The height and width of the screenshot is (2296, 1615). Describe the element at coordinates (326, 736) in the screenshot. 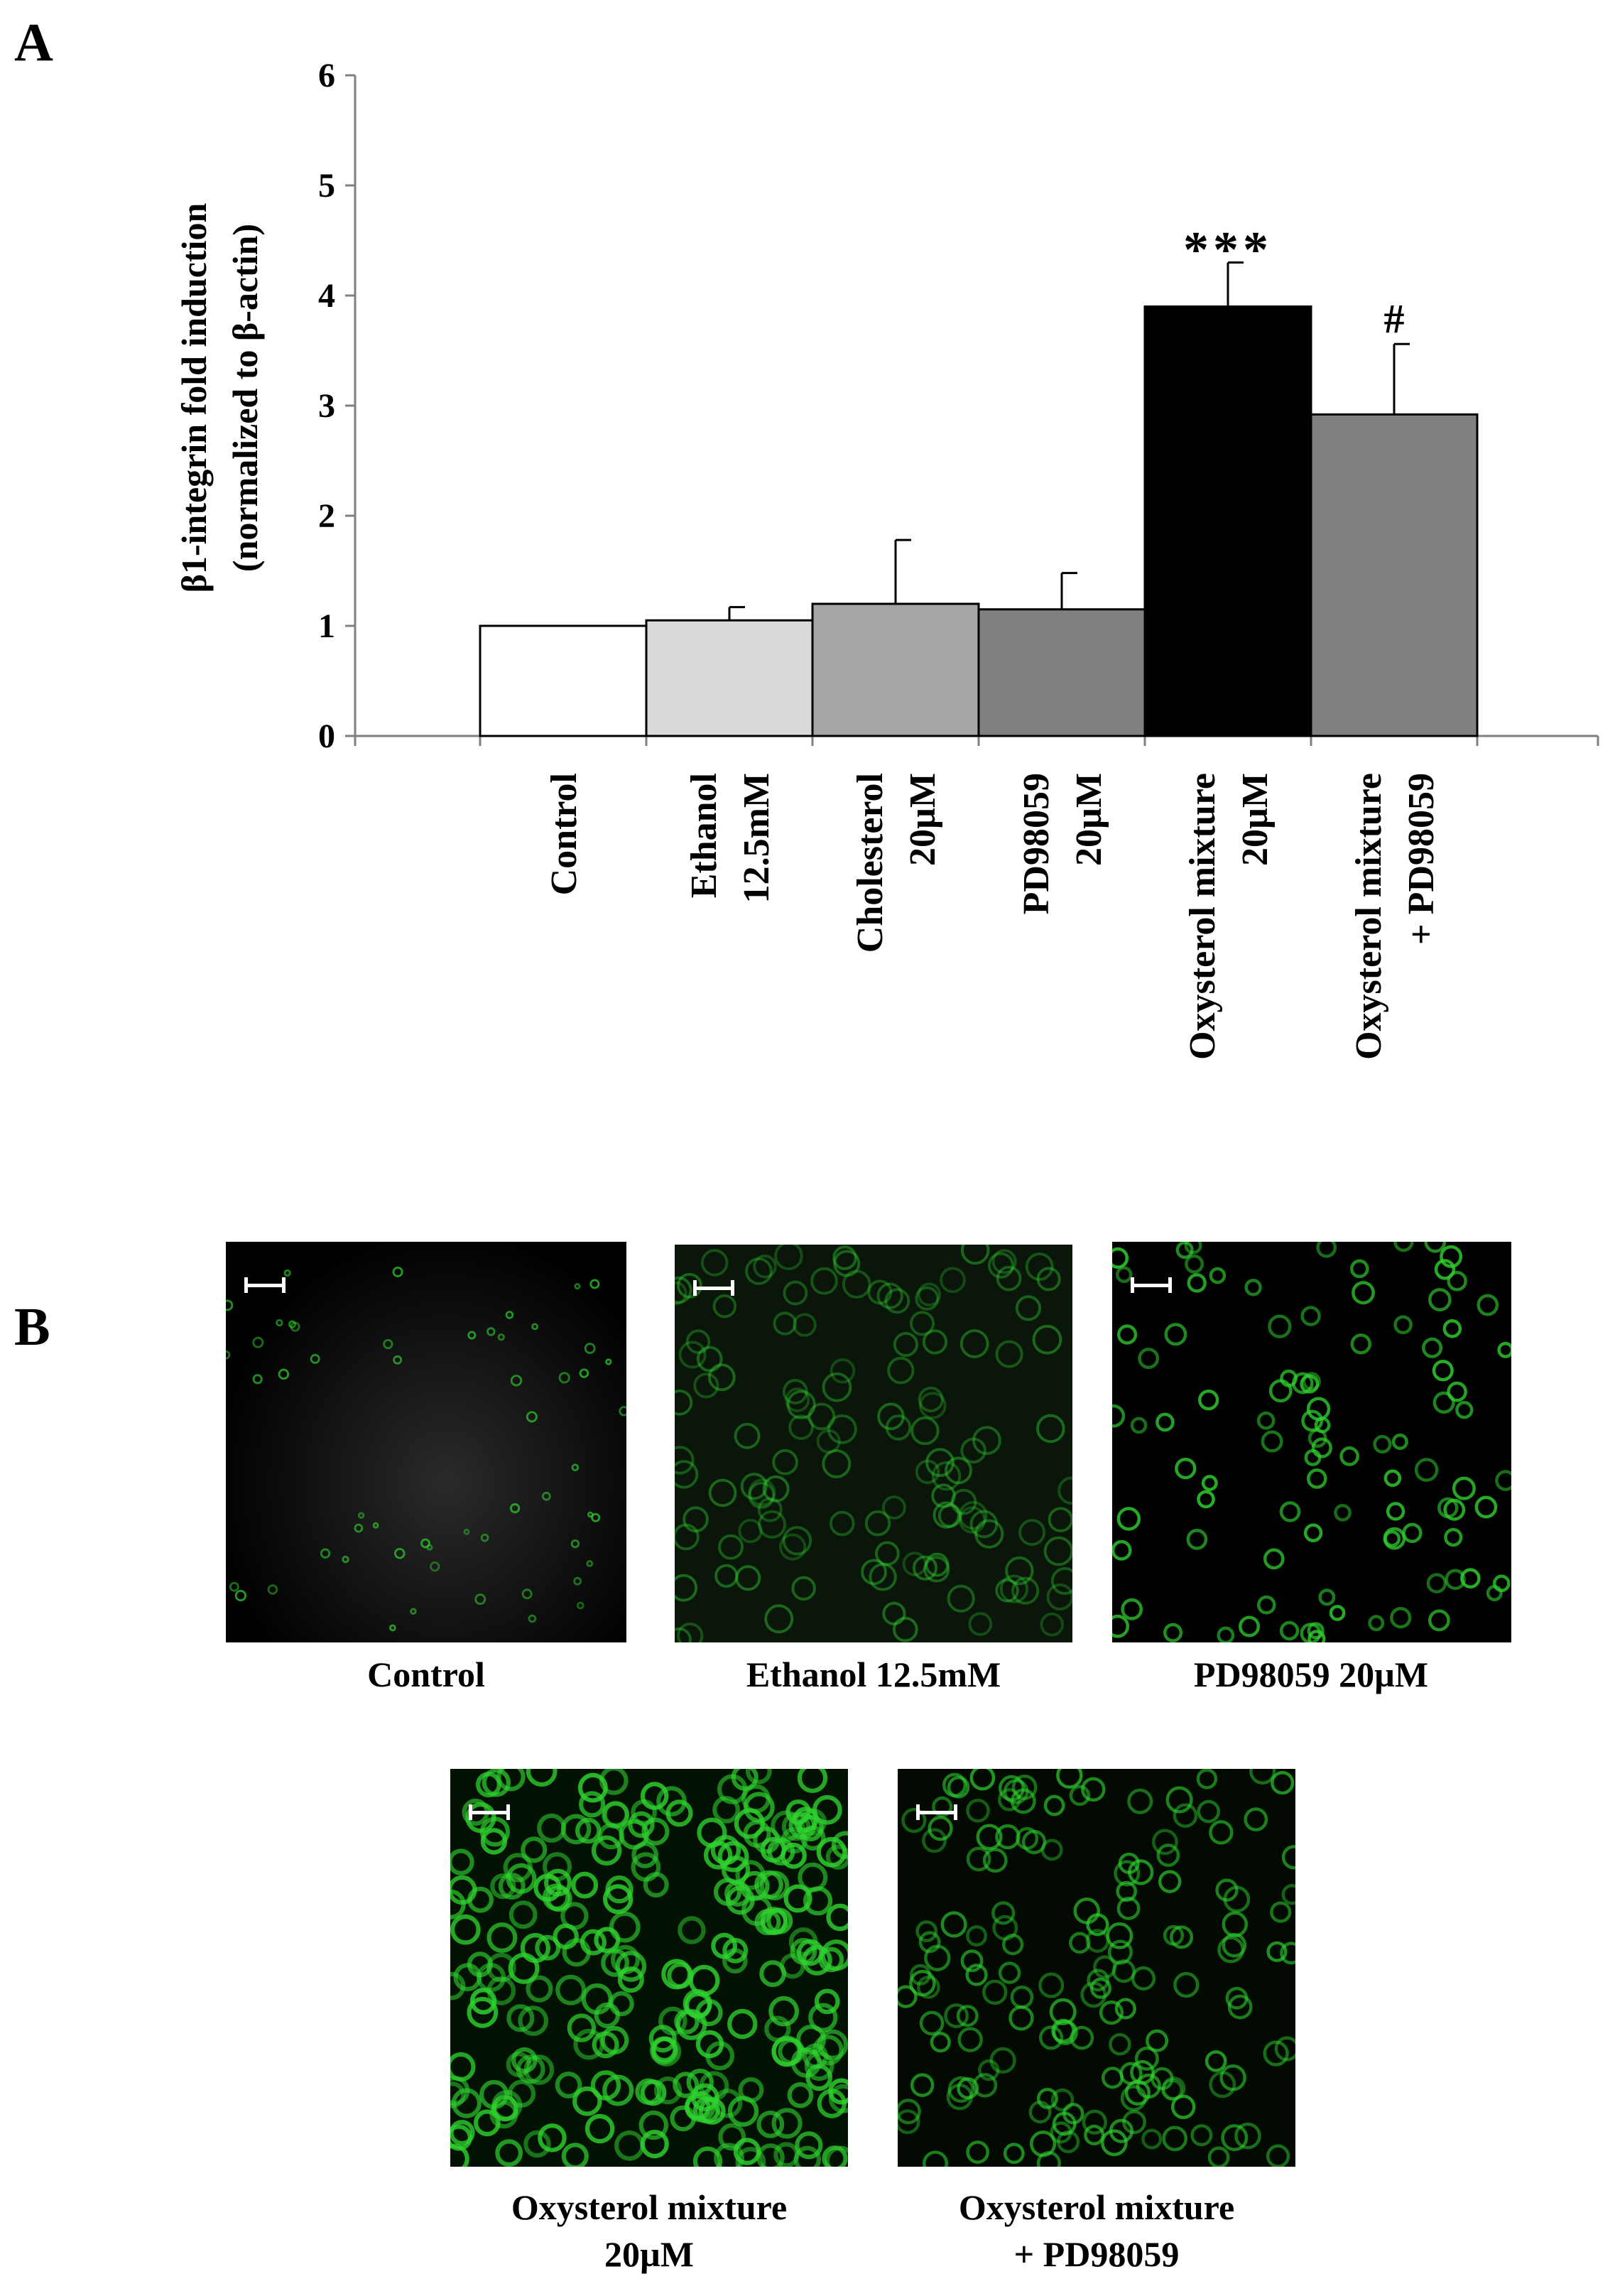

I see `y-tick-label: 0` at that location.